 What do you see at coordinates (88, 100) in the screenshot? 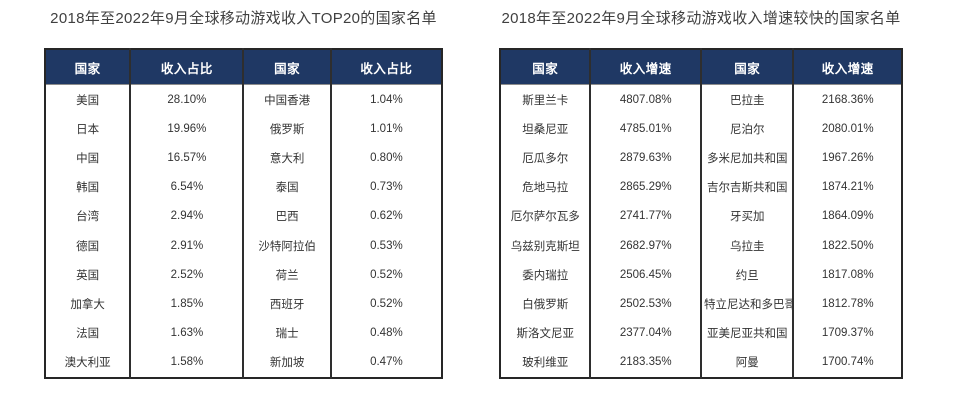
I see `country-cell: 美国` at bounding box center [88, 100].